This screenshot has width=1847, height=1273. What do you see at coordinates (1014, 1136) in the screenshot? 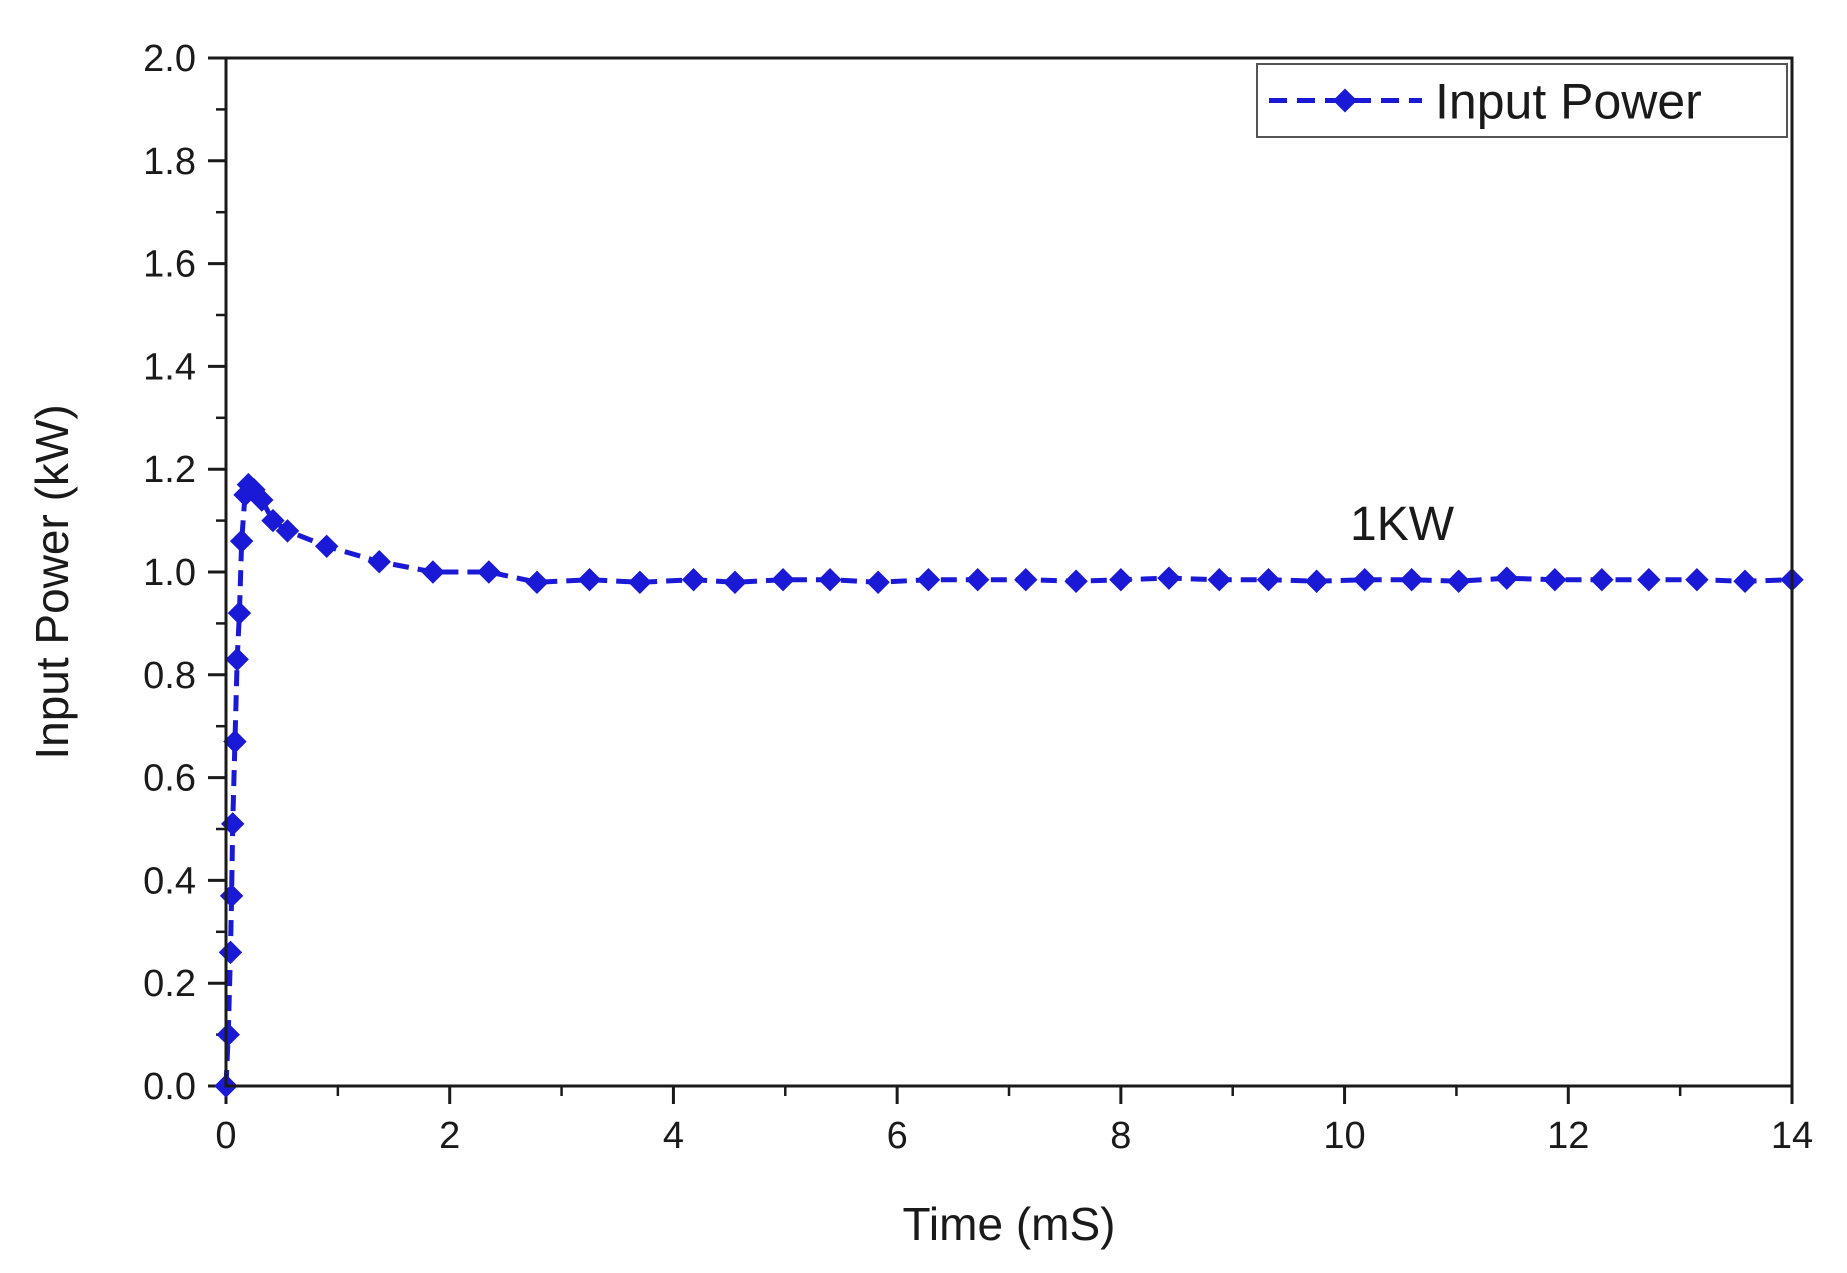
I see `x-tick-labels: 0 2 4 6 8 10 12 14` at bounding box center [1014, 1136].